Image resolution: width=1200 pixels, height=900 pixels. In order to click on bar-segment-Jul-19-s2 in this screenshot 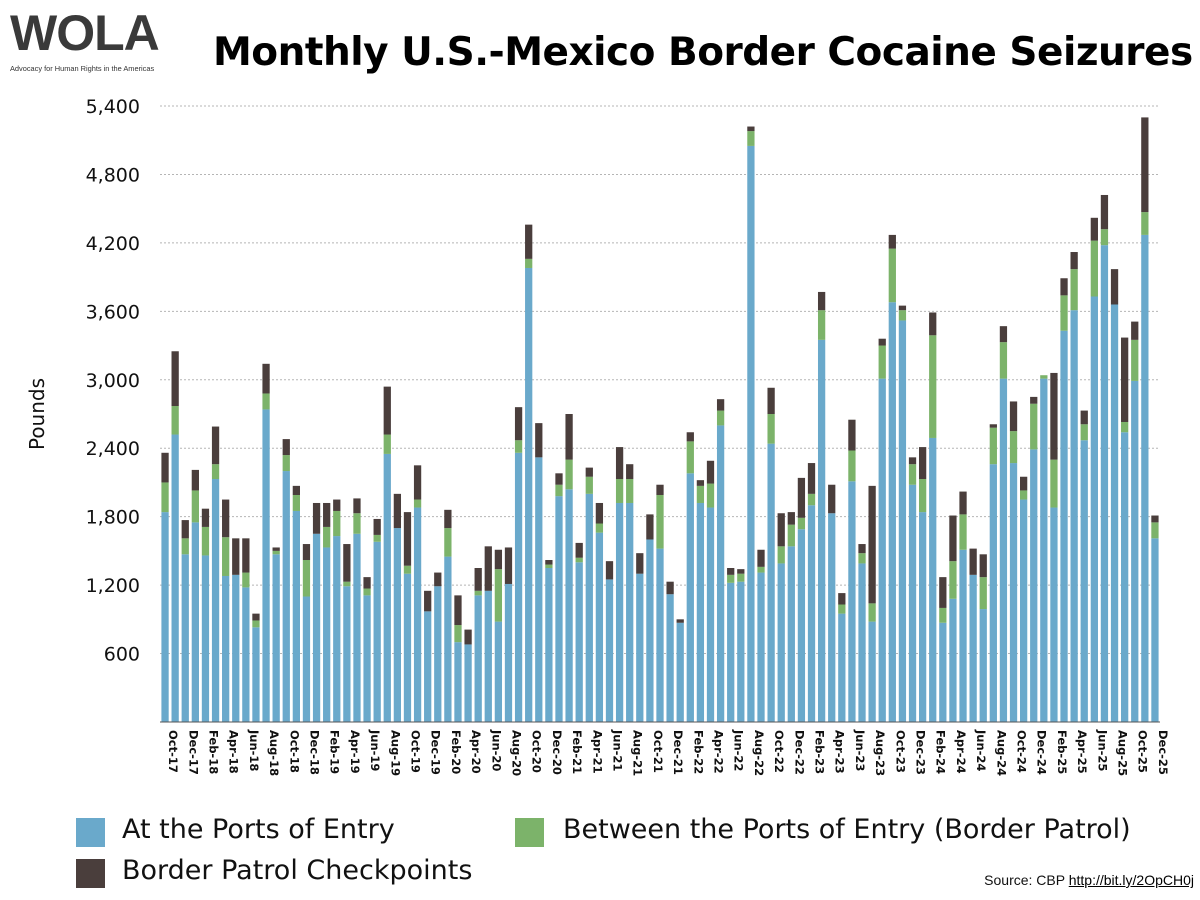, I will do `click(377, 526)`.